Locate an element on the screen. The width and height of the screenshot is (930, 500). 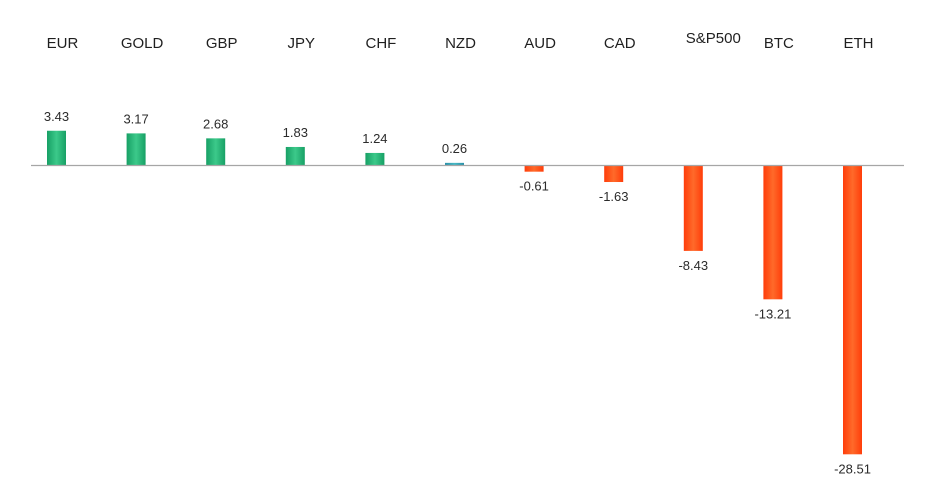
data-label: 3.17 is located at coordinates (135, 118).